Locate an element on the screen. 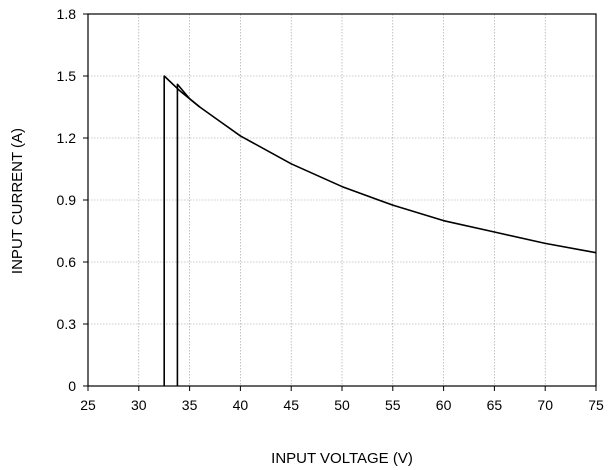 The height and width of the screenshot is (470, 613). x-tick-labels: 25 30 35 40 45 50 55 60 65 70 75 is located at coordinates (342, 399).